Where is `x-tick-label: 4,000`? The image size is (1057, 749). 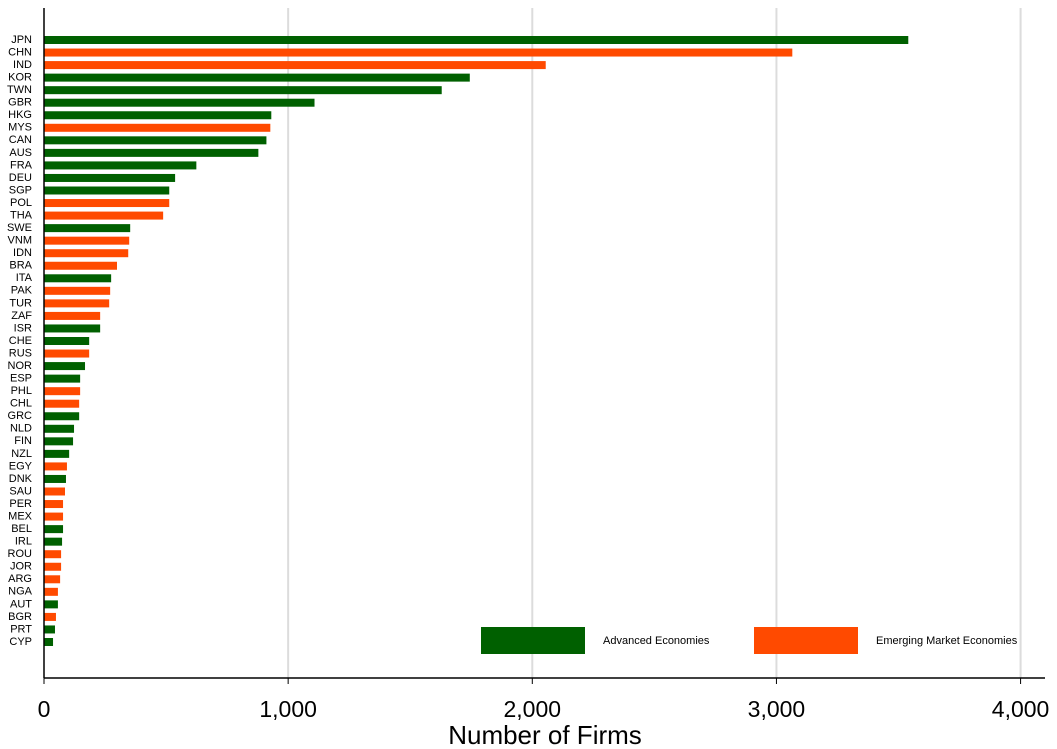
x-tick-label: 4,000 is located at coordinates (1021, 709).